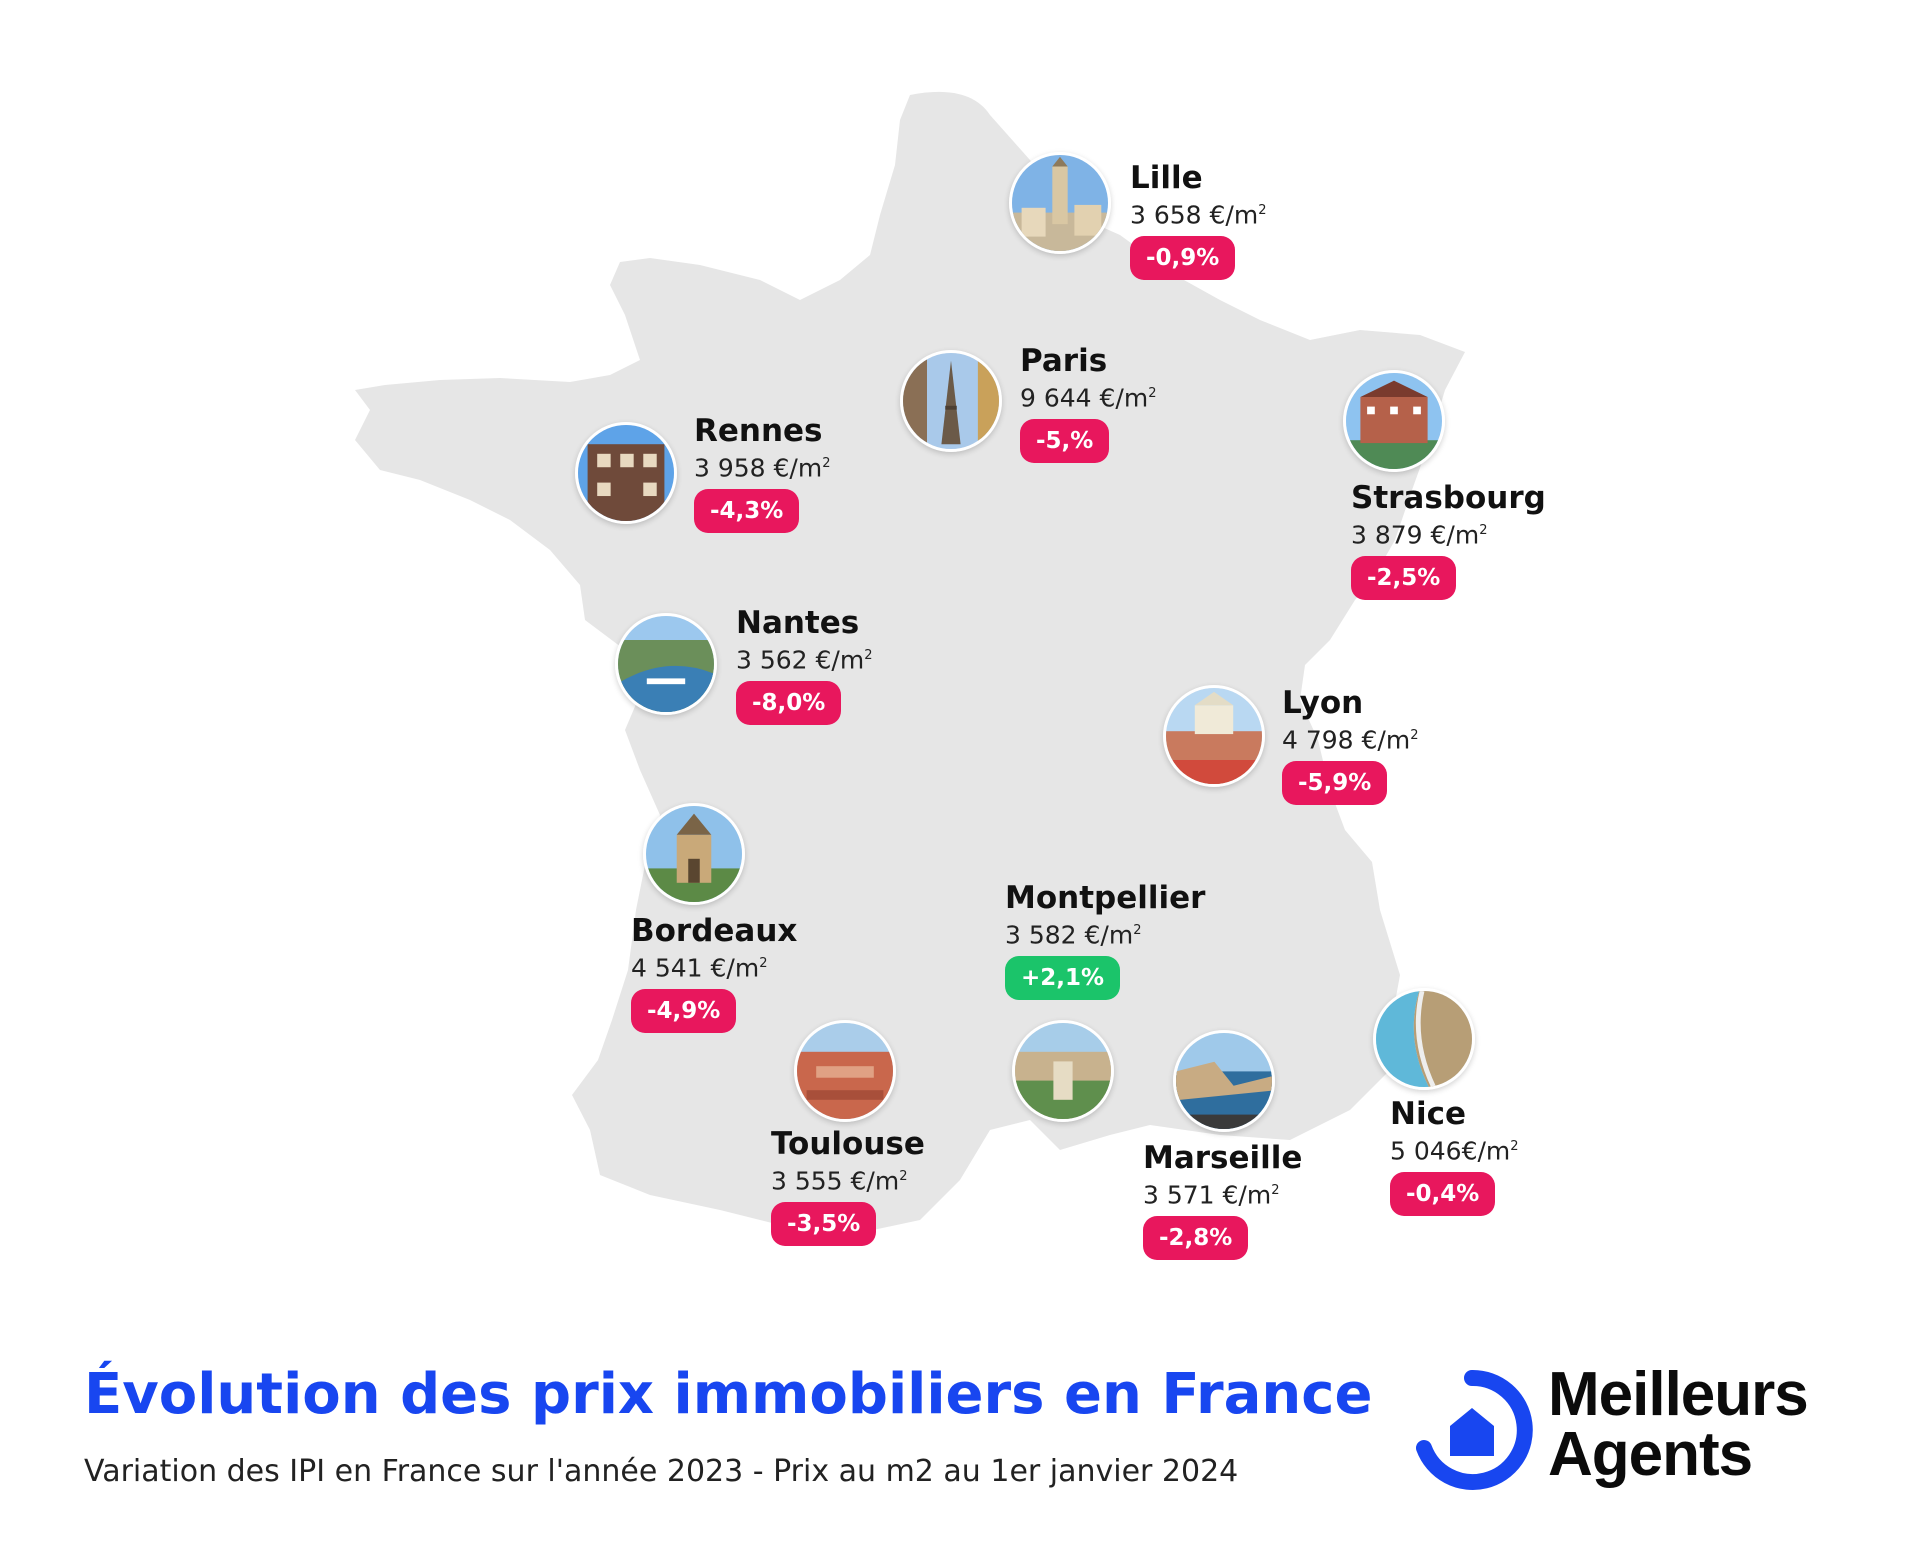 Image resolution: width=1920 pixels, height=1555 pixels. What do you see at coordinates (1335, 783) in the screenshot?
I see `change-badge: -5,9%` at bounding box center [1335, 783].